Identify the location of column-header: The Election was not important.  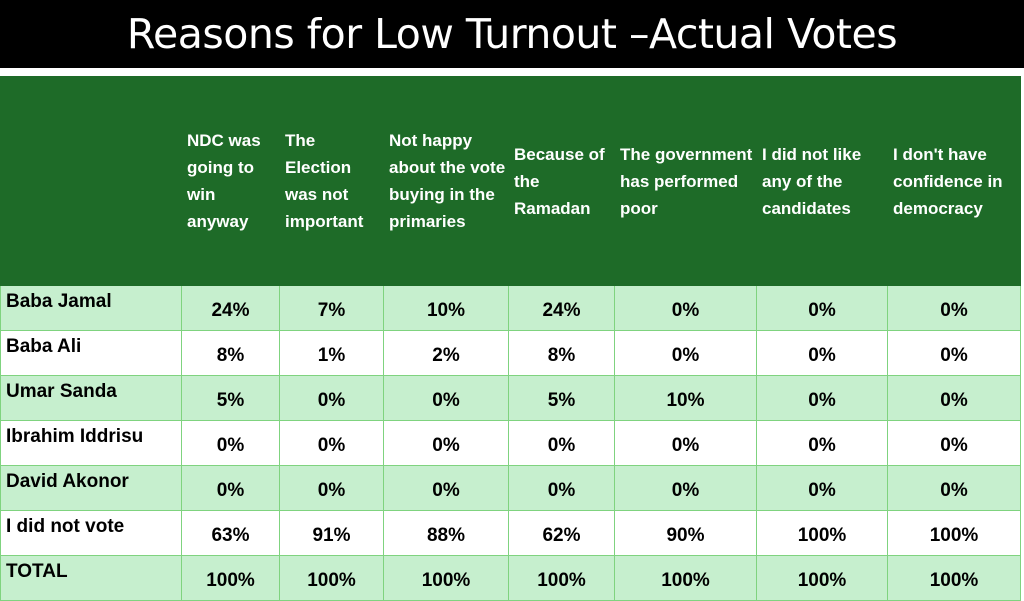
(331, 181).